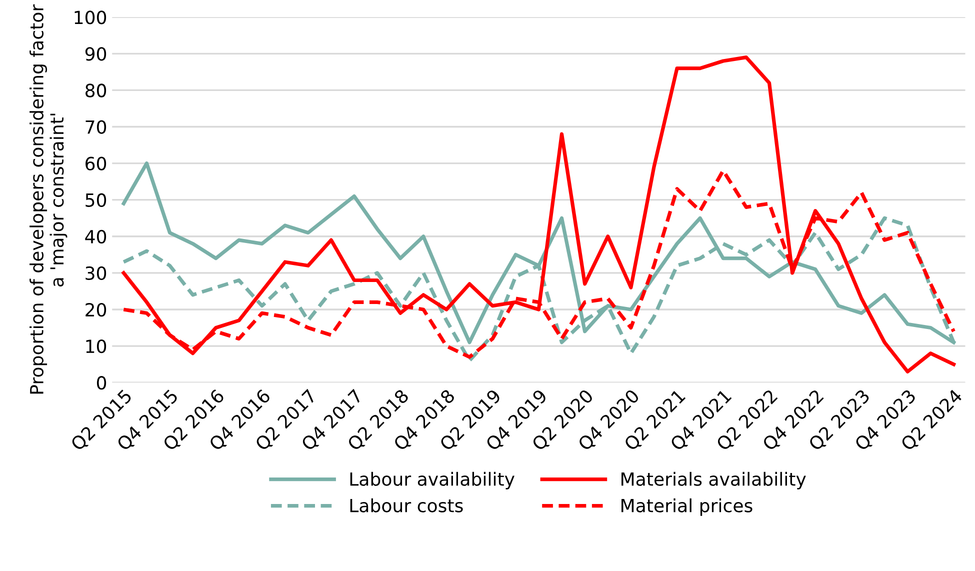 The image size is (975, 571). I want to click on y-tick-label: 60, so click(96, 163).